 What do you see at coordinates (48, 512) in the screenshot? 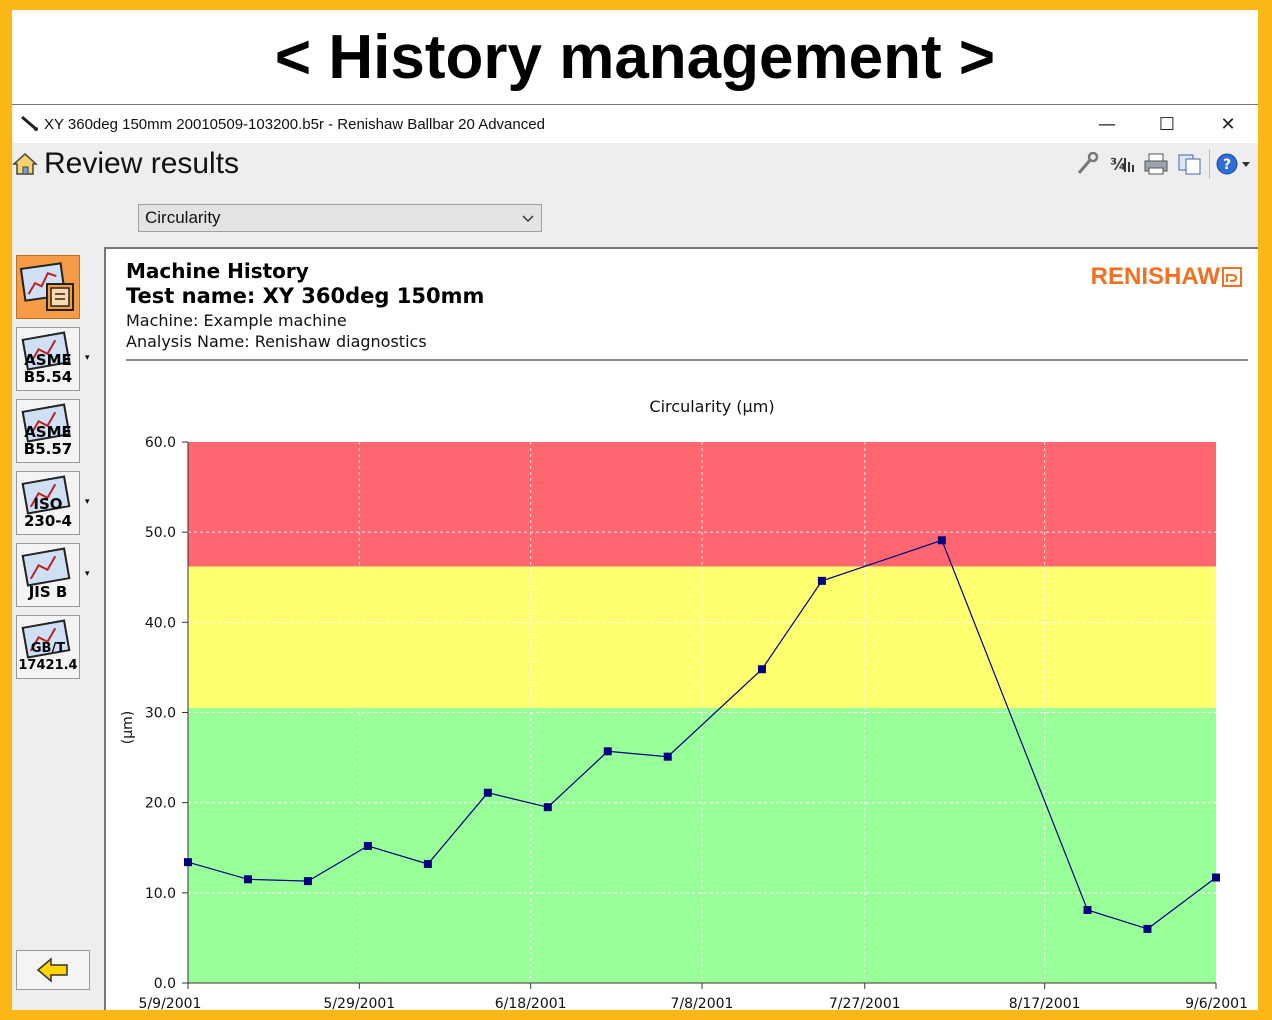
I see `iso-230-4-label: ISO 230-4` at bounding box center [48, 512].